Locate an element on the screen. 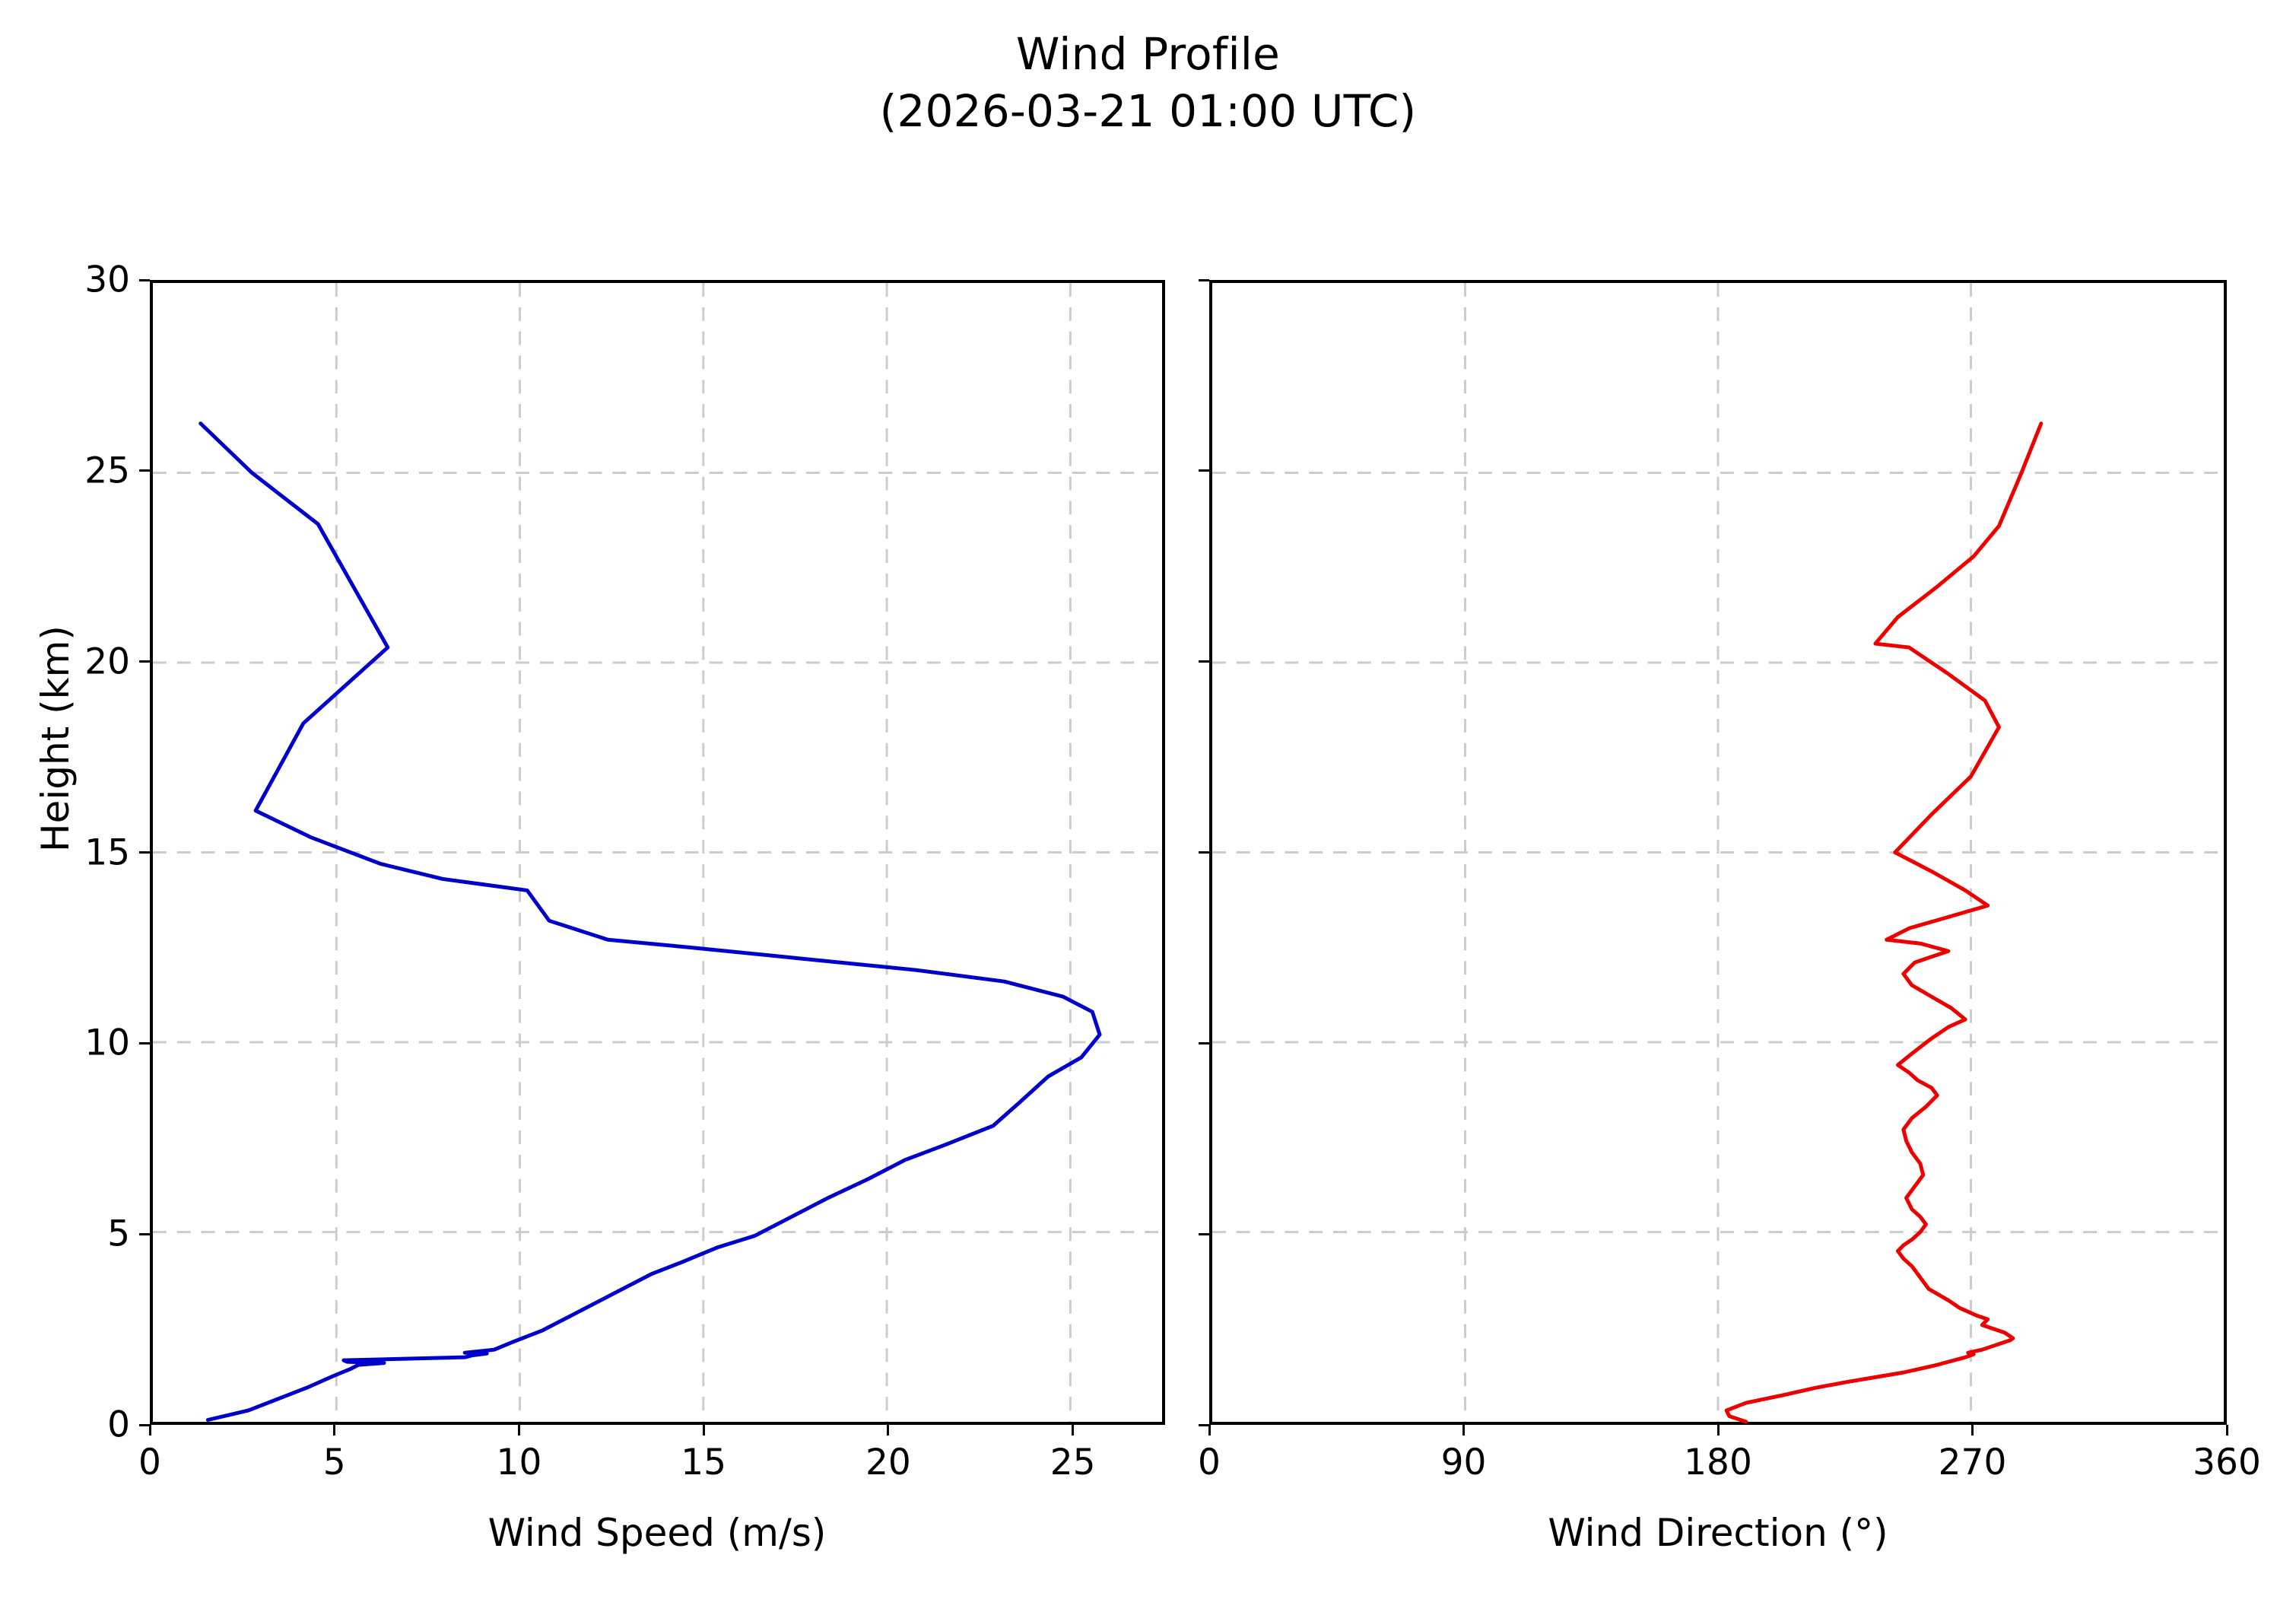 The height and width of the screenshot is (1612, 2296). title-line-main: Wind Profile is located at coordinates (1148, 54).